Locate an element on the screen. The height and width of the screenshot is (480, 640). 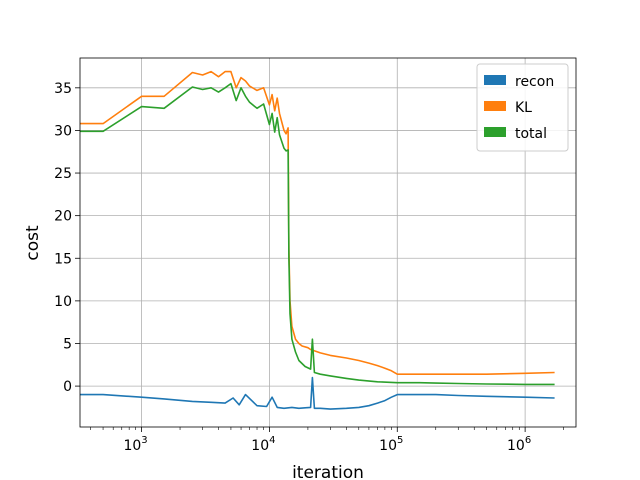
legend: recon KL total is located at coordinates (522, 107).